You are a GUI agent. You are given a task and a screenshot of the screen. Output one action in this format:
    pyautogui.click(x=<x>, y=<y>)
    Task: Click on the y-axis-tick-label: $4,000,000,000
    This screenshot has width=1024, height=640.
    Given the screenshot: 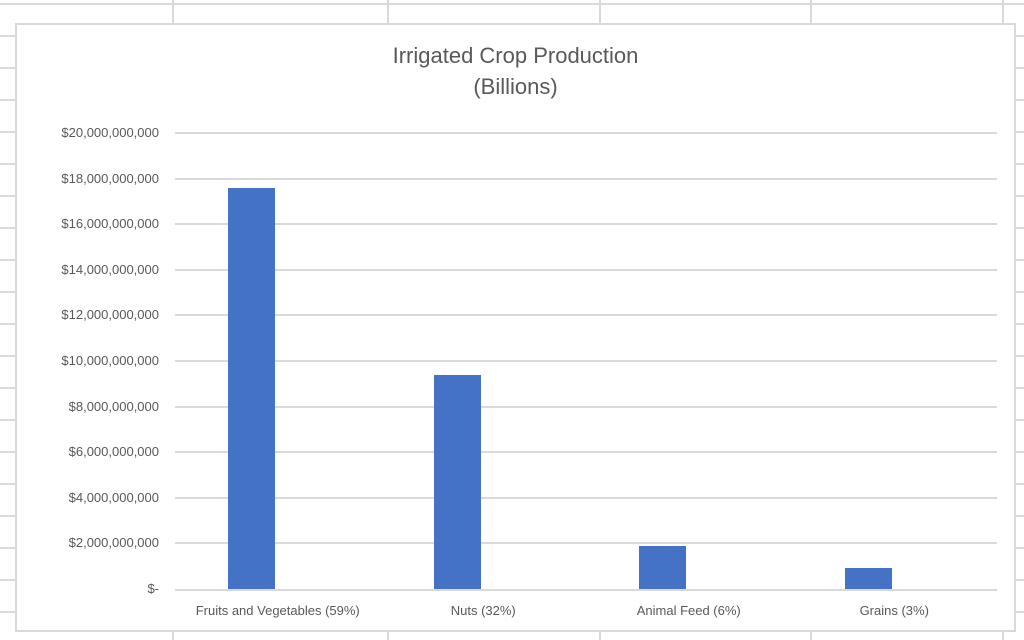 What is the action you would take?
    pyautogui.click(x=113, y=497)
    